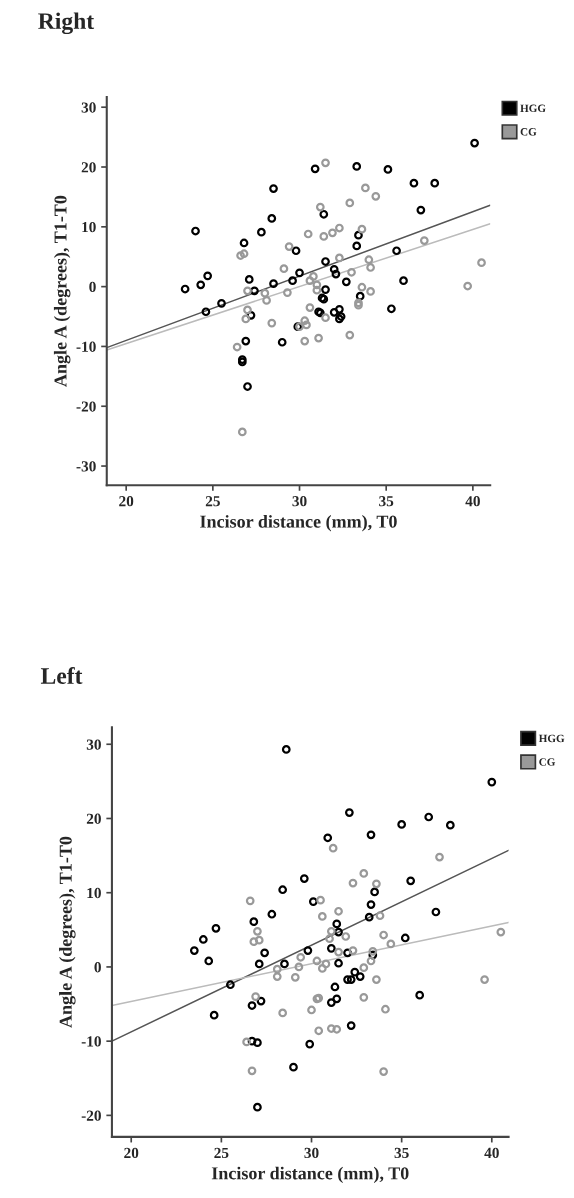 The height and width of the screenshot is (1198, 574). I want to click on chart-title: Left, so click(61, 675).